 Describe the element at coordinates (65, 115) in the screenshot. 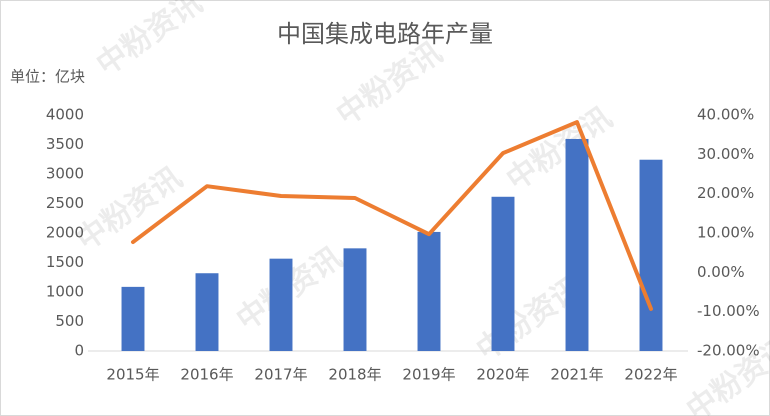

I see `y-tick-label: 4000` at that location.